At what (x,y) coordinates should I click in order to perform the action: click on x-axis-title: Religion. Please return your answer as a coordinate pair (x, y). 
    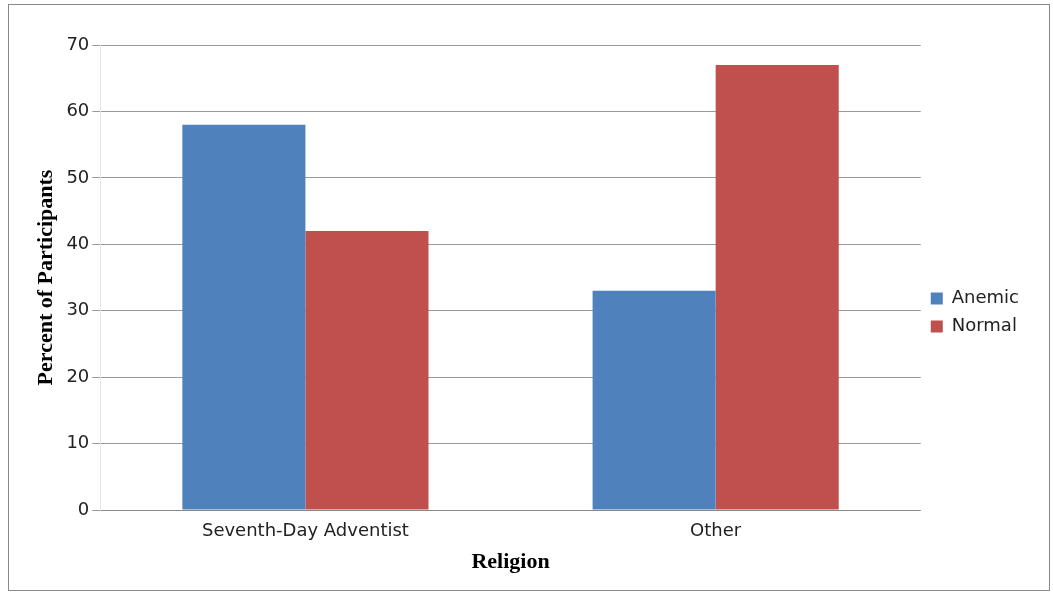
    Looking at the image, I should click on (510, 561).